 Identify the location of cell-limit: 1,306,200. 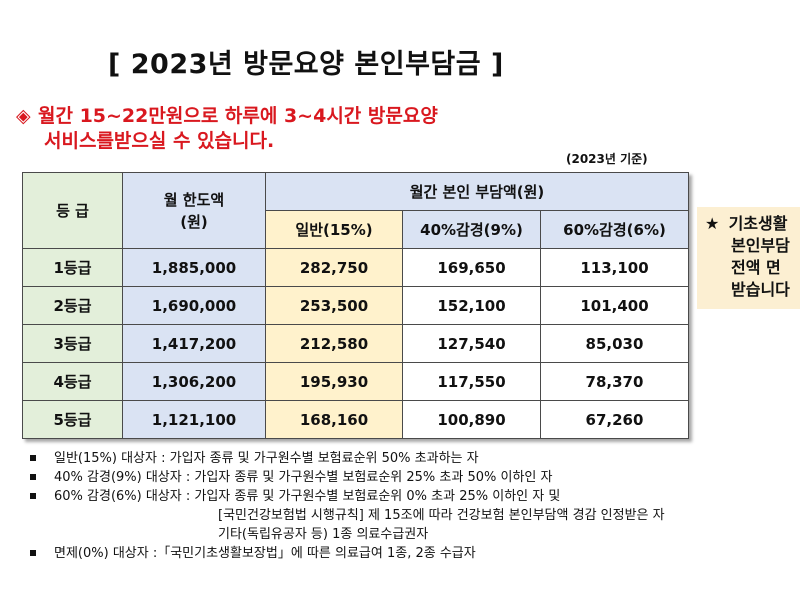
(194, 381).